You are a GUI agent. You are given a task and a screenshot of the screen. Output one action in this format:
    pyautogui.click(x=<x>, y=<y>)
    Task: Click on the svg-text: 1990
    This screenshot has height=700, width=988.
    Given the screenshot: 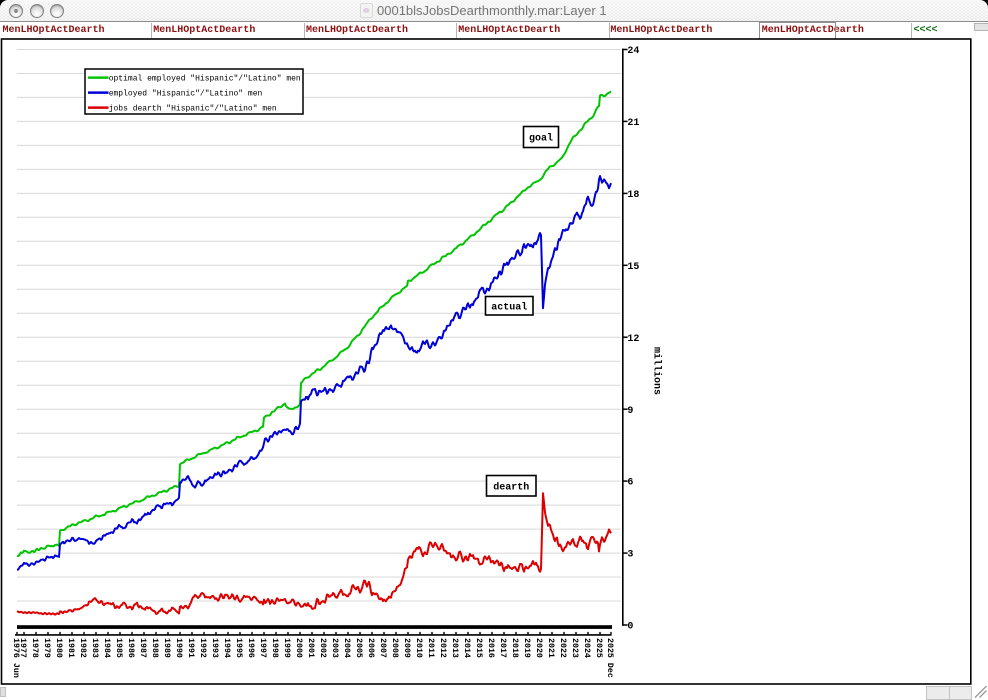 What is the action you would take?
    pyautogui.click(x=178, y=648)
    